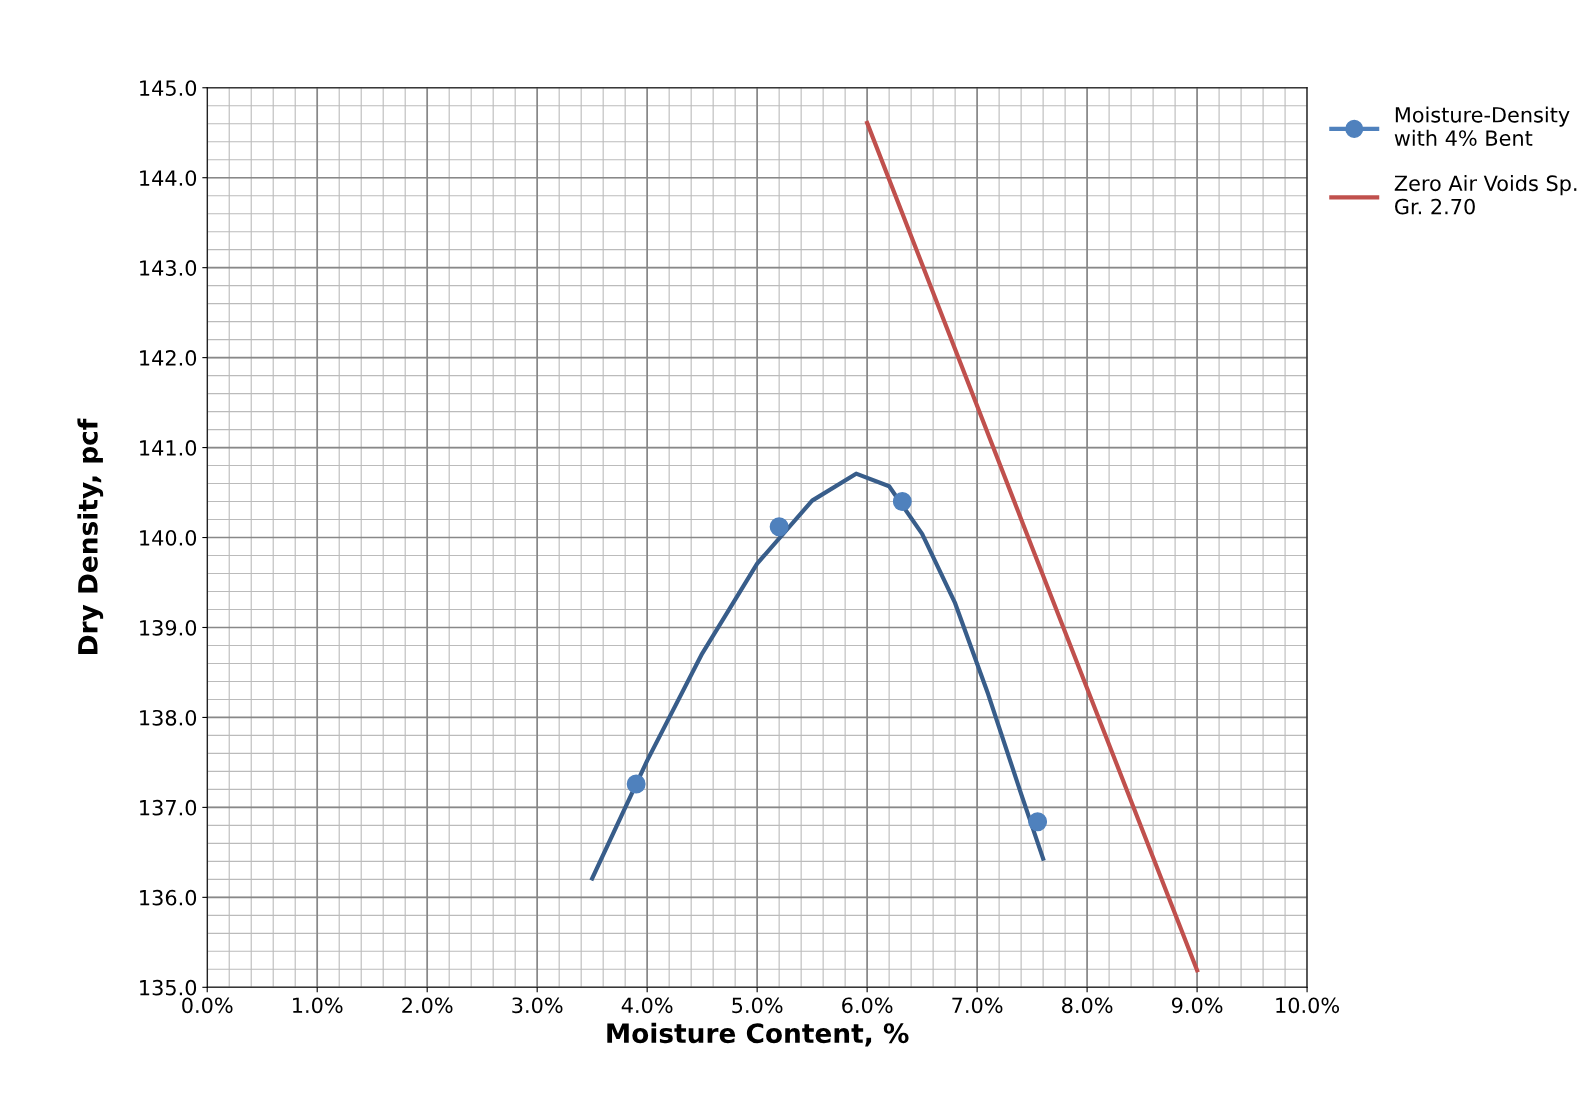 The width and height of the screenshot is (1594, 1097). I want to click on x-tick-label: 6.0%, so click(867, 1005).